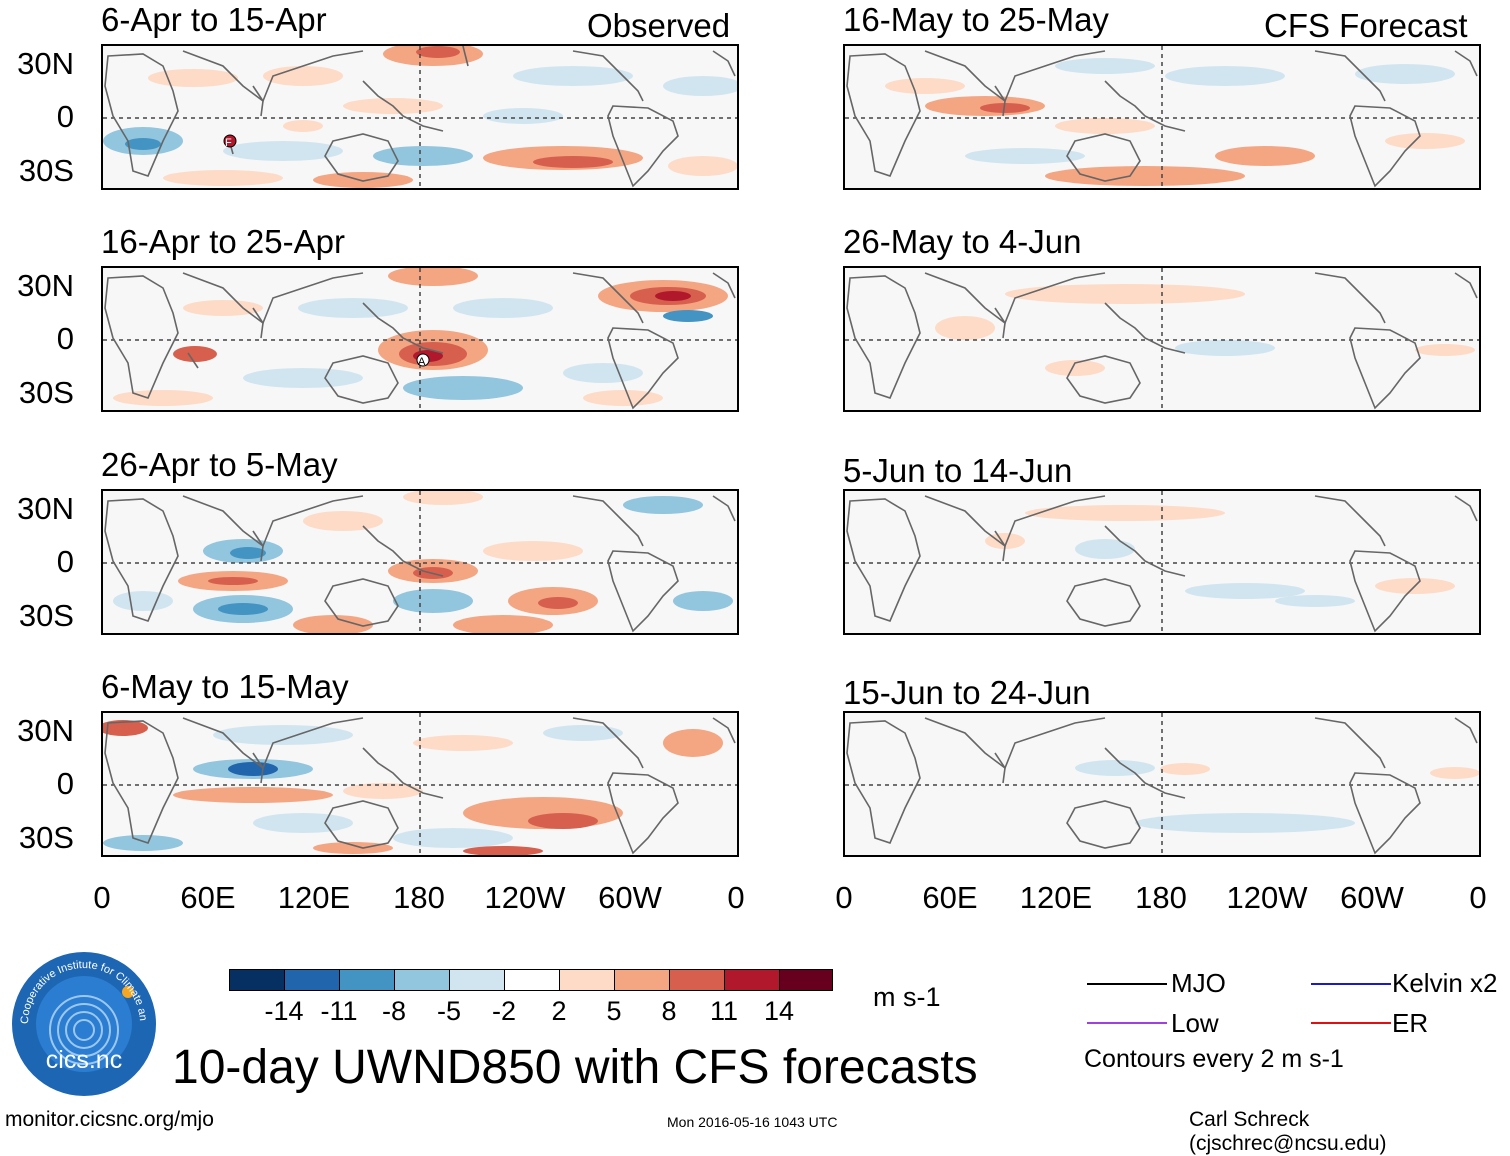 This screenshot has width=1510, height=1156. Describe the element at coordinates (669, 1011) in the screenshot. I see `colorbar-tick: 8` at that location.